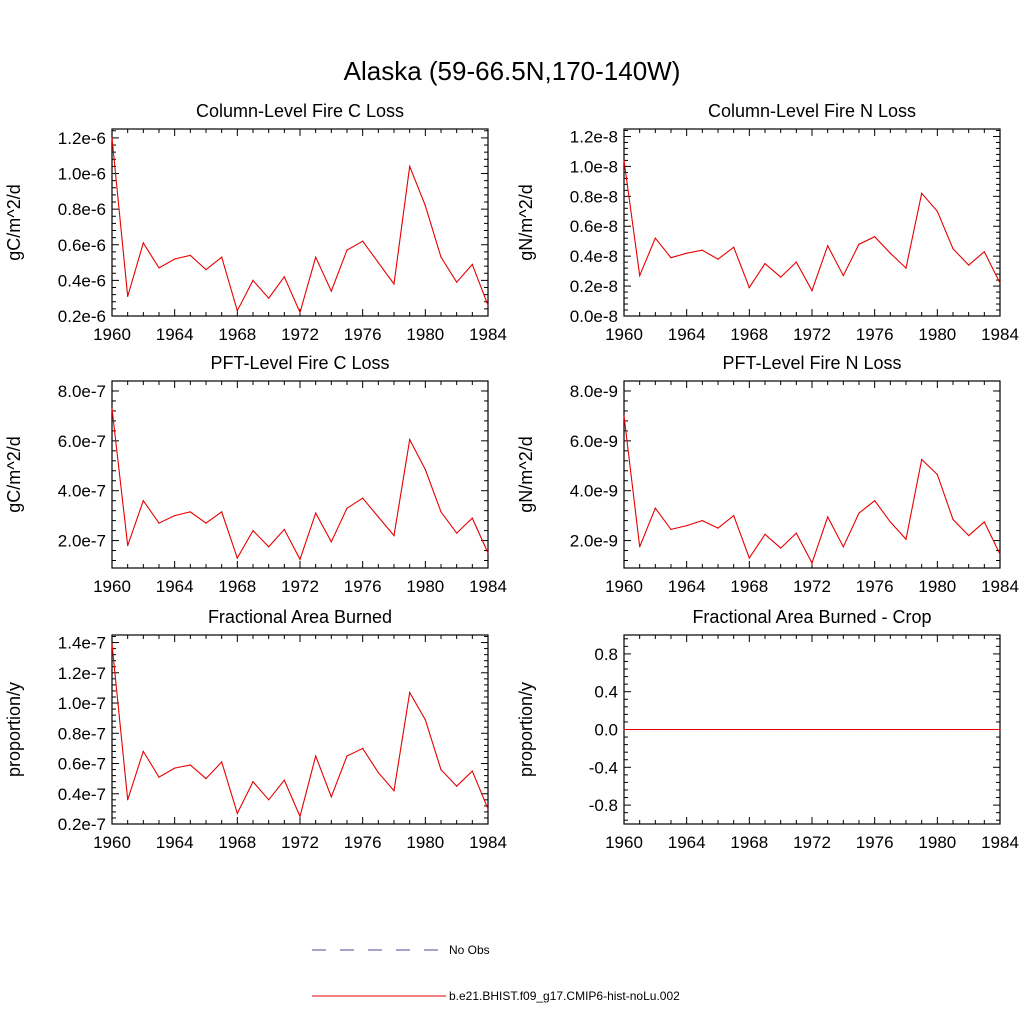 Image resolution: width=1024 pixels, height=1024 pixels. I want to click on y-tick-label: 0.6e-8, so click(594, 226).